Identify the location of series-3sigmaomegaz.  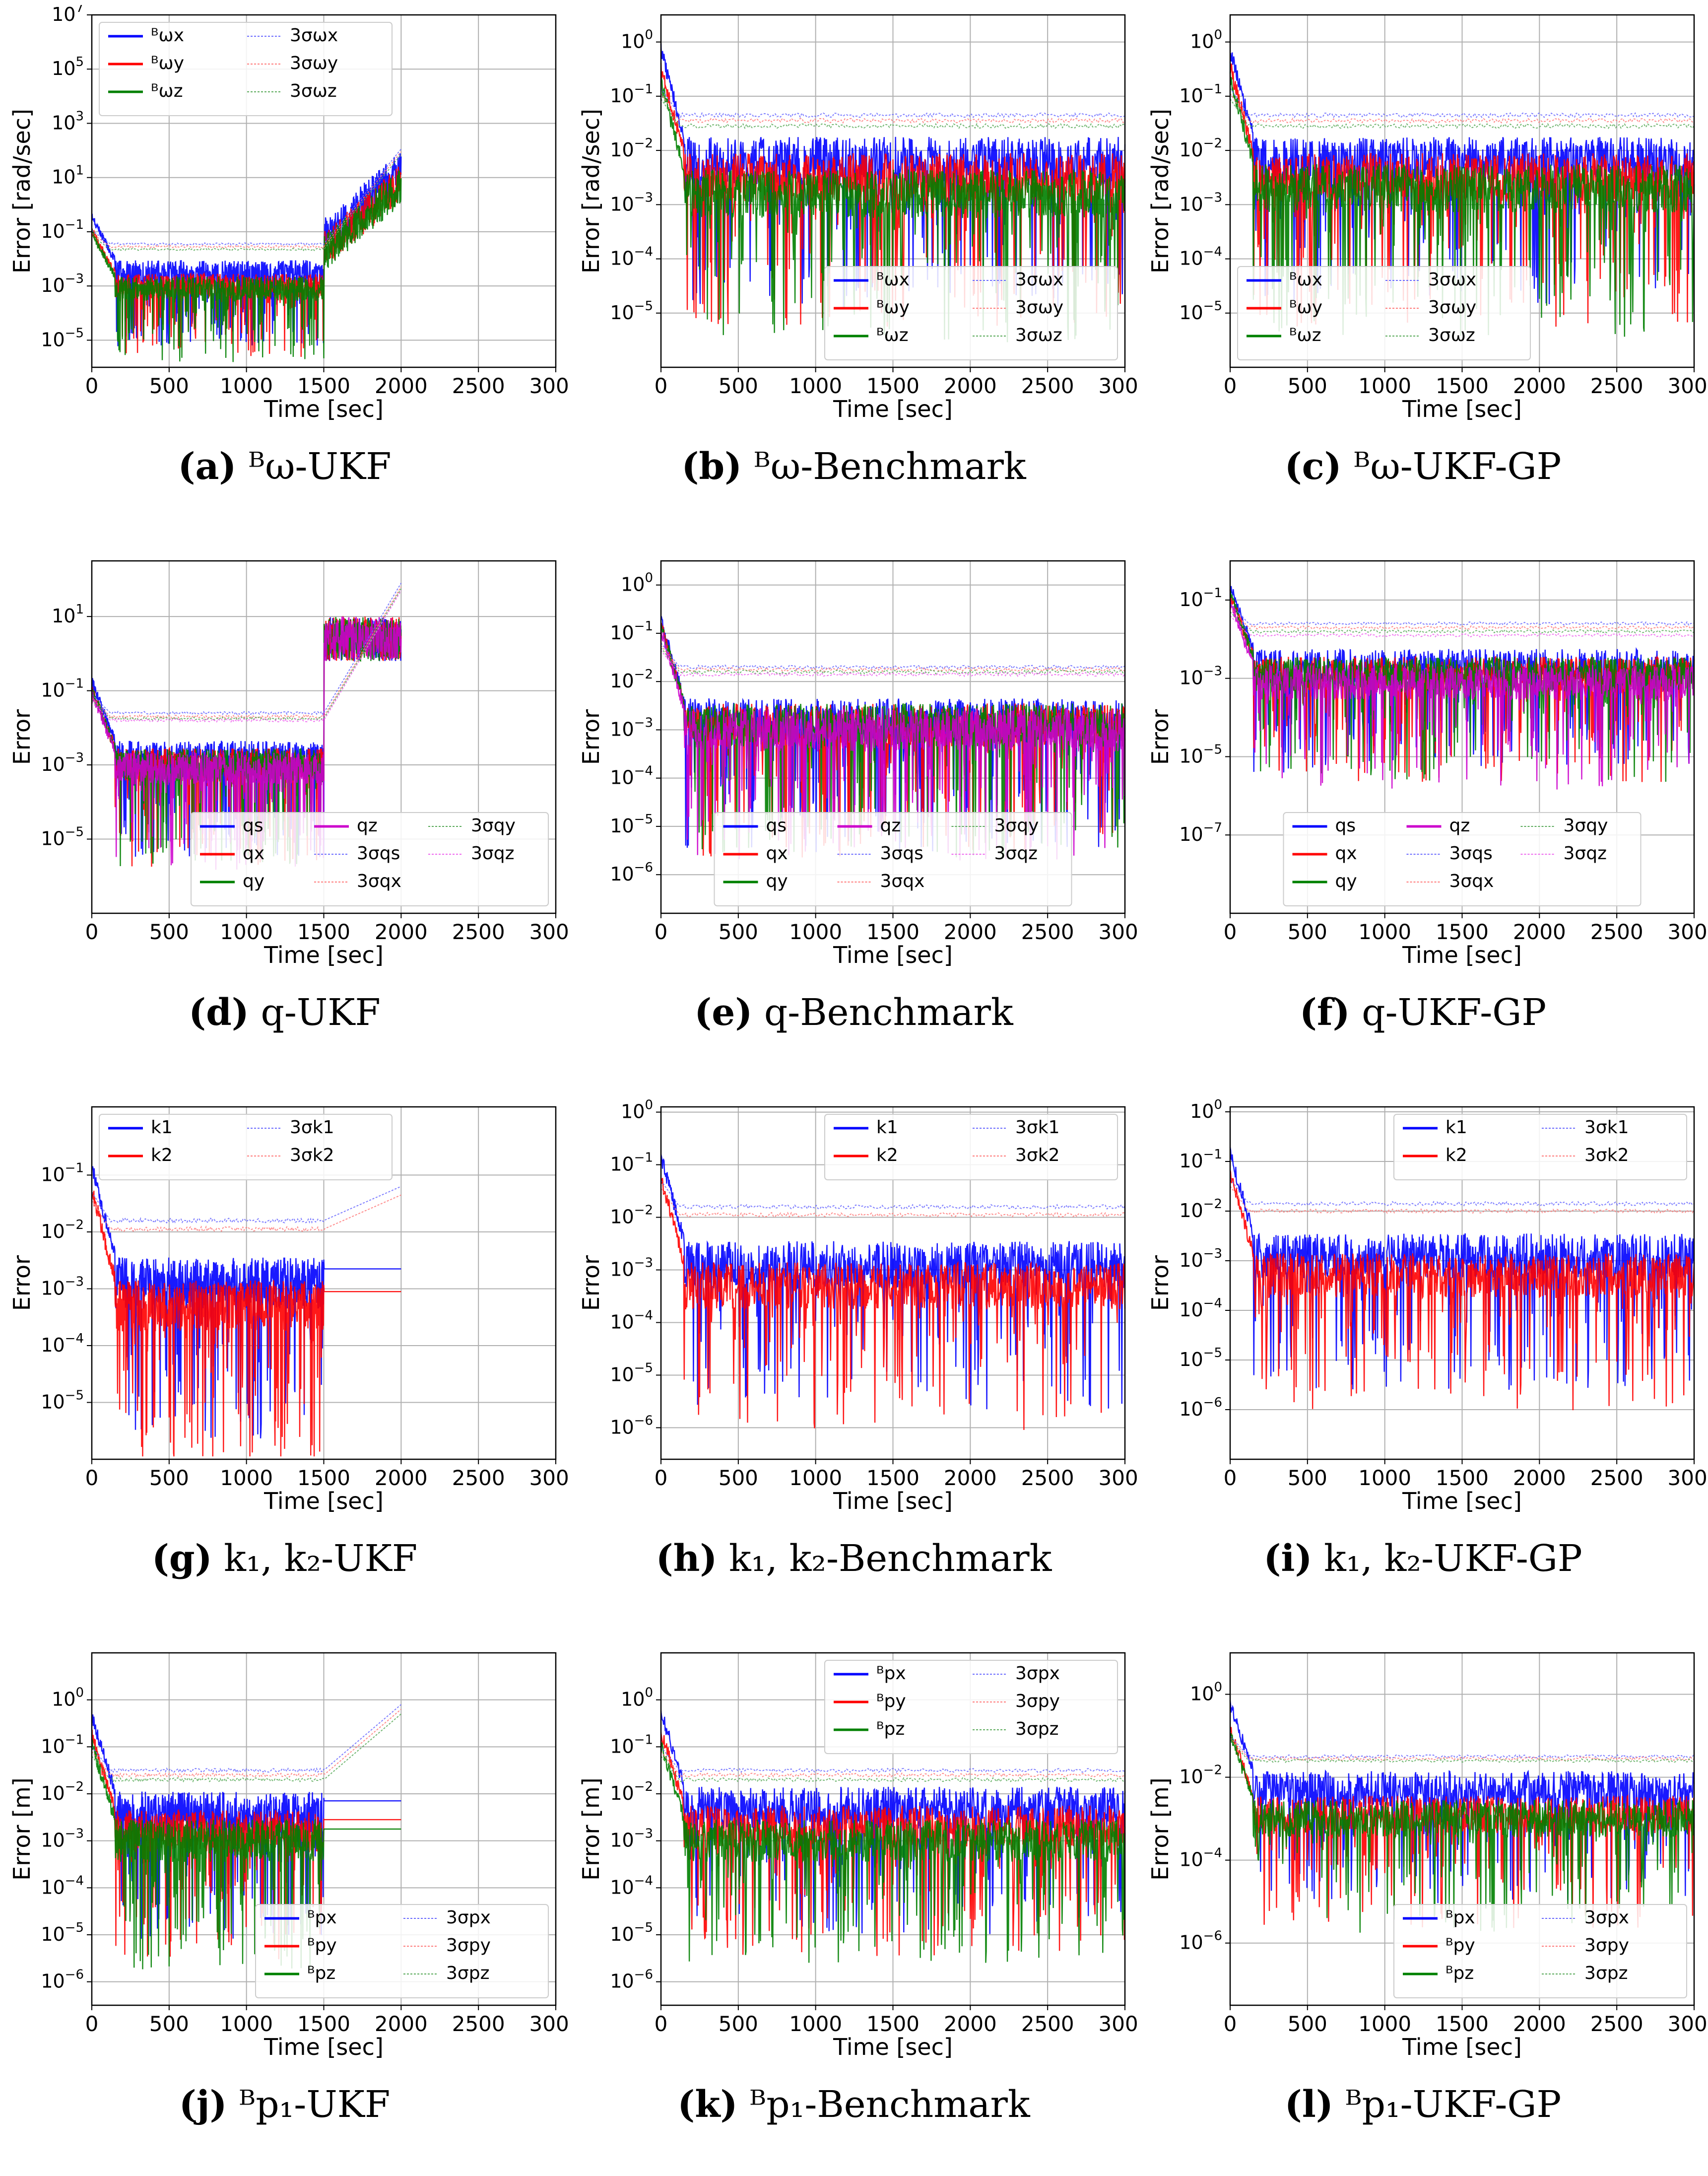
(893, 114).